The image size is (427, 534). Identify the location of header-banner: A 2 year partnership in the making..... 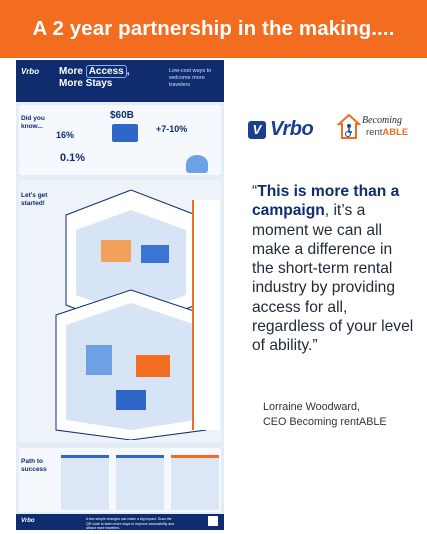
(213, 29).